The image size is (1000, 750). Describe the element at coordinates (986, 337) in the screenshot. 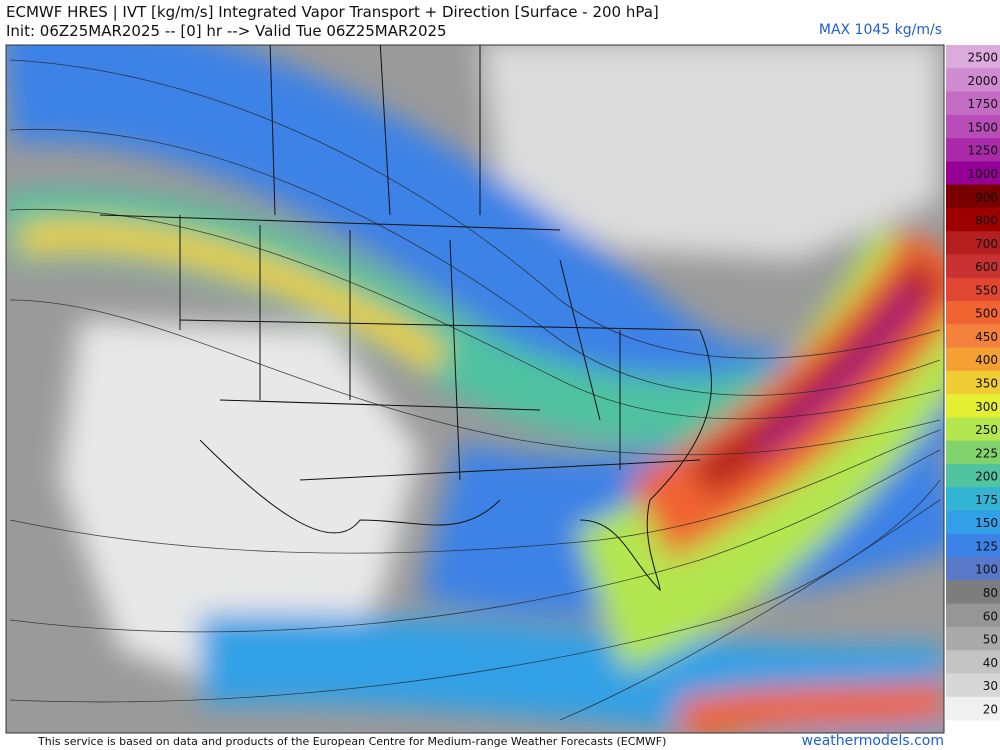

I see `colorbar-label: 450` at that location.